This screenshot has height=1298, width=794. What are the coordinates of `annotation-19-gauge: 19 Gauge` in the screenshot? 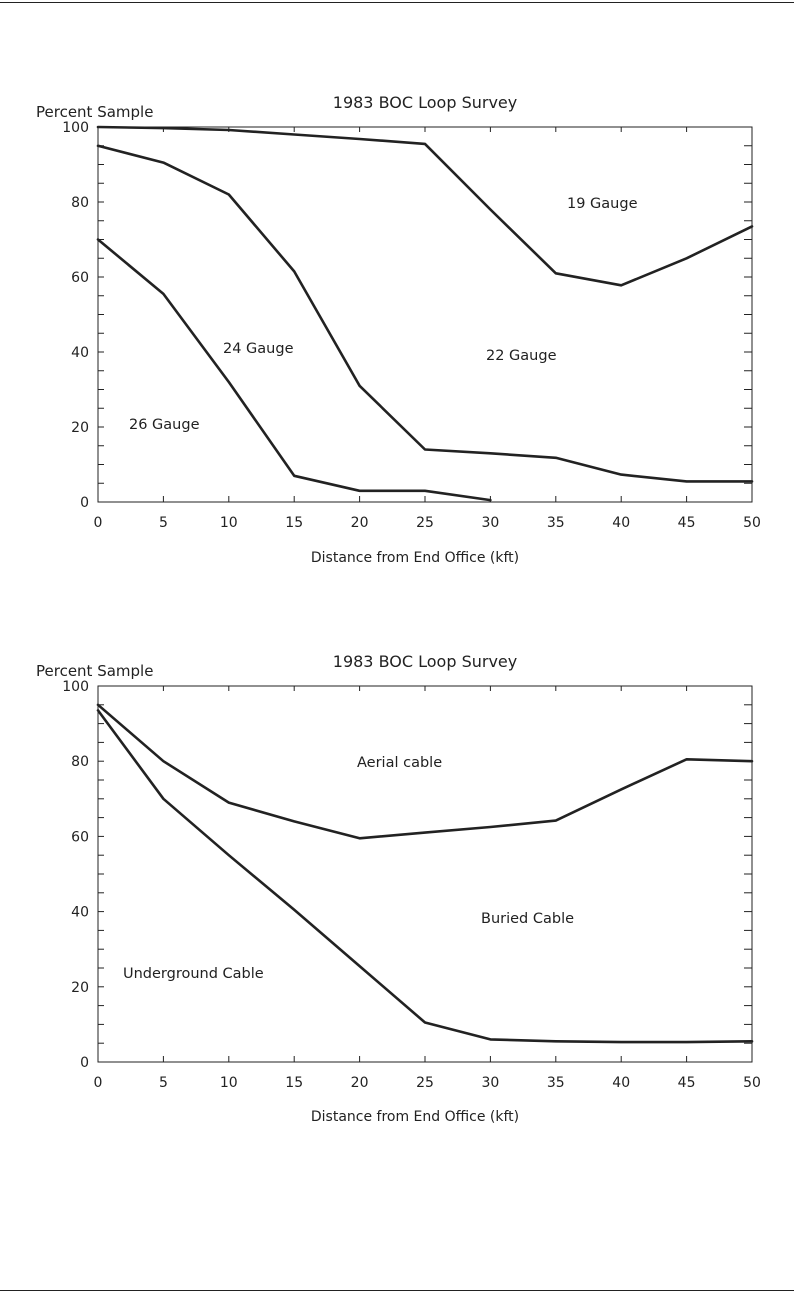 It's located at (602, 204).